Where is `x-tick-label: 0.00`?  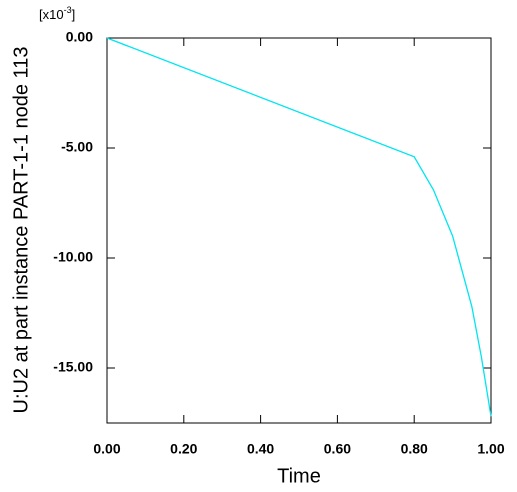 x-tick-label: 0.00 is located at coordinates (106, 449).